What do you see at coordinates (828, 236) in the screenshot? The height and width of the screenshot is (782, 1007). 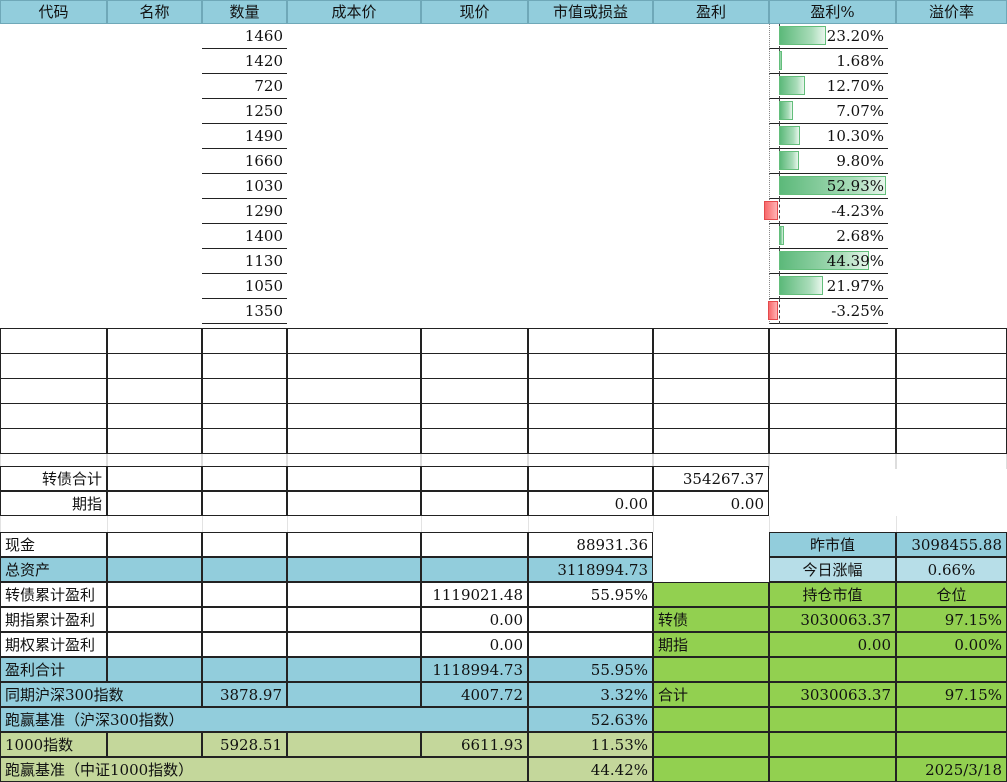 I see `profit-pct-cell: 2.68%` at bounding box center [828, 236].